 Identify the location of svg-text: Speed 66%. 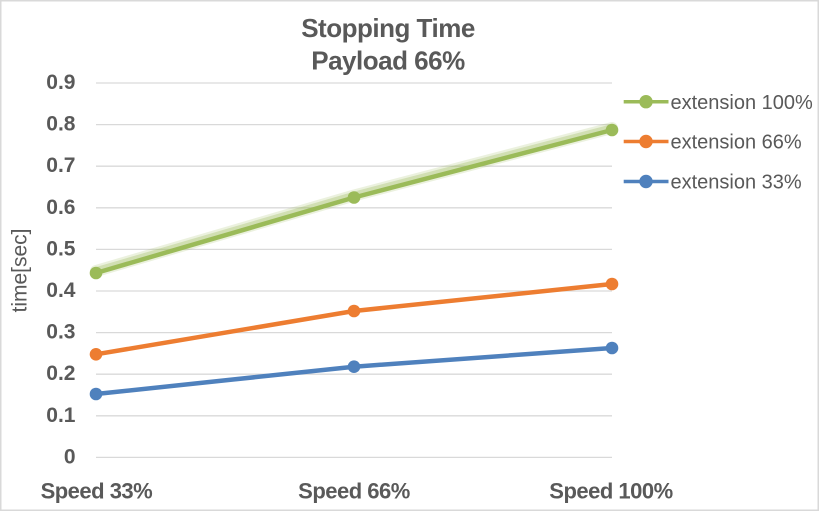
(354, 490).